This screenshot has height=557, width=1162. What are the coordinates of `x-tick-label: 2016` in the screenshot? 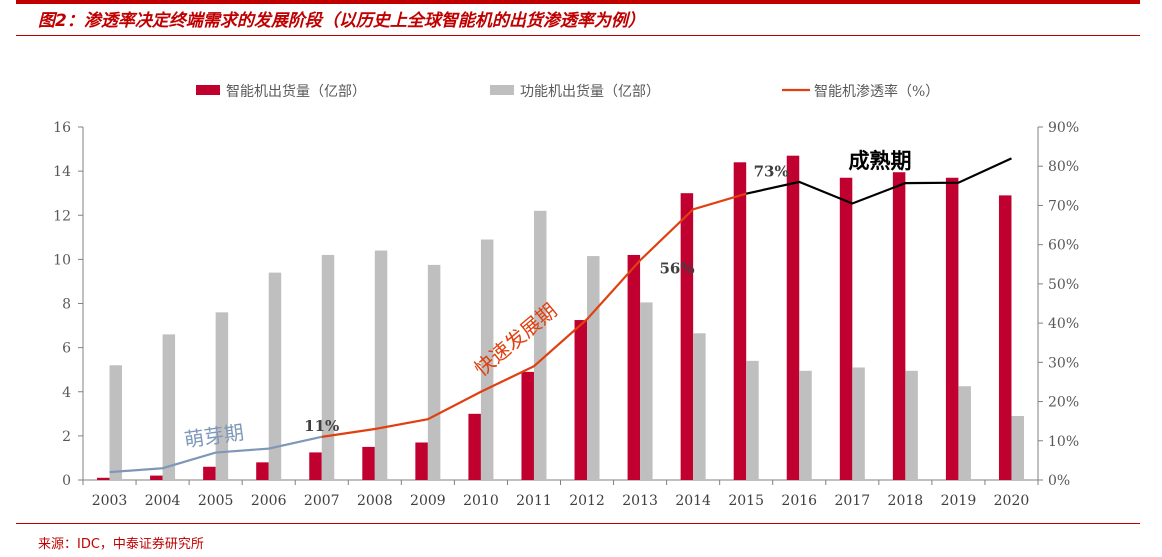 It's located at (799, 501).